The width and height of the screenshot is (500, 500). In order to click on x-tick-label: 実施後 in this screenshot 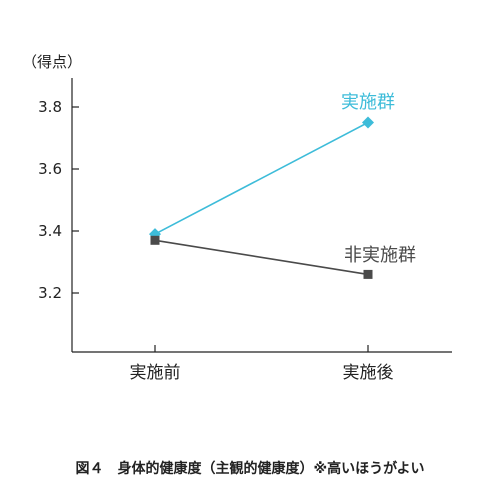, I will do `click(368, 373)`.